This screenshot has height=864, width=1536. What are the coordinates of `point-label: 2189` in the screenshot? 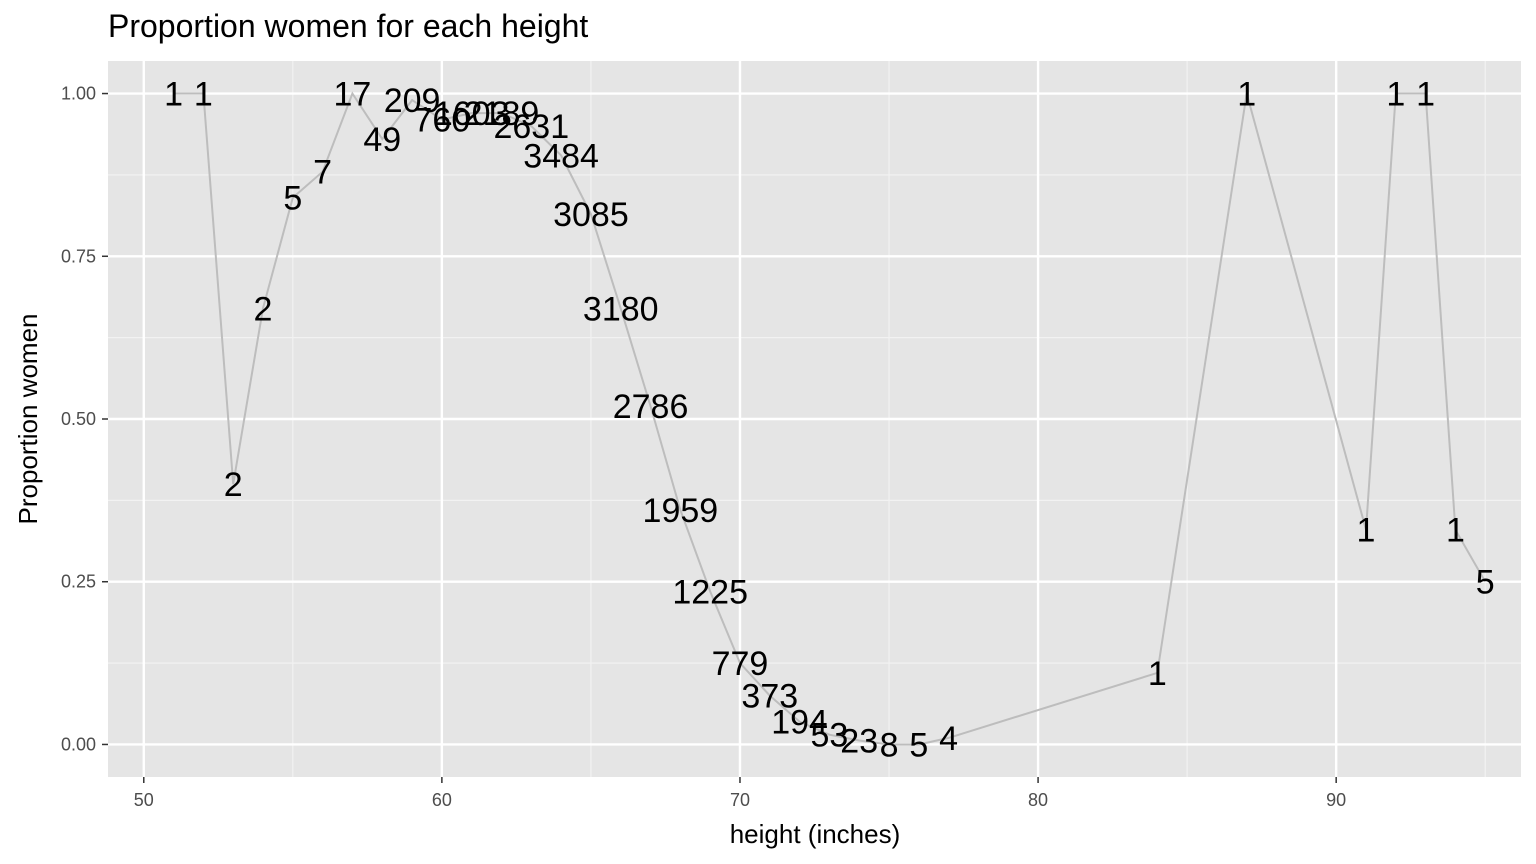 It's located at (502, 114).